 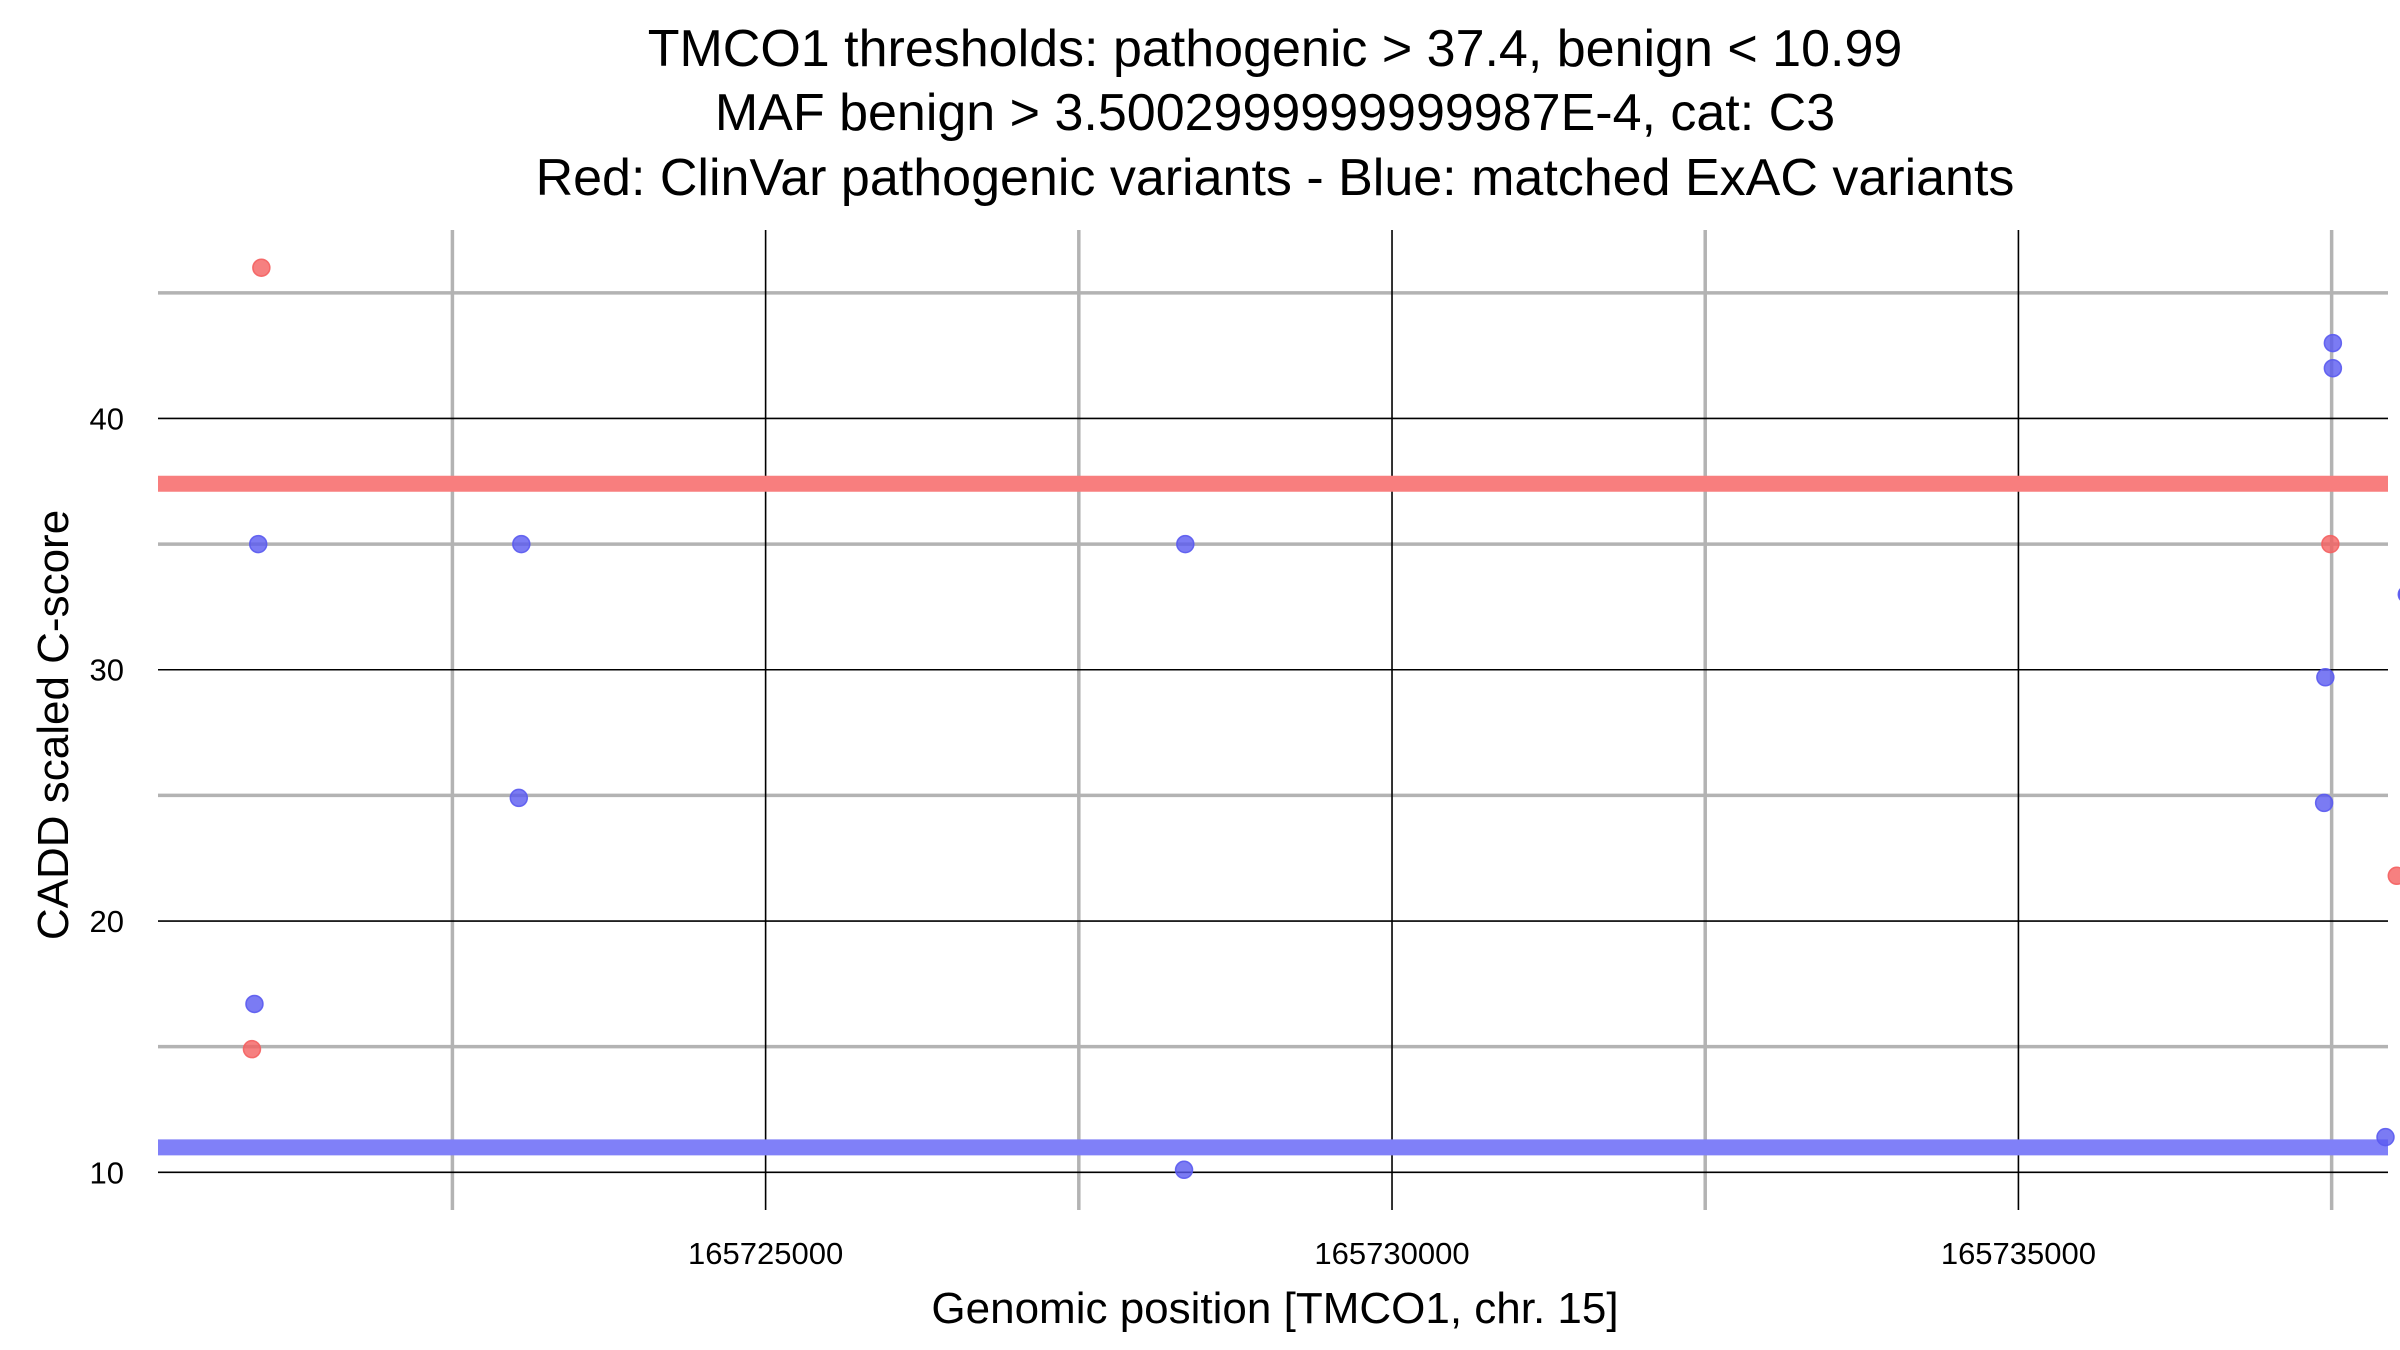 I want to click on y-tick-label: 30, so click(x=107, y=670).